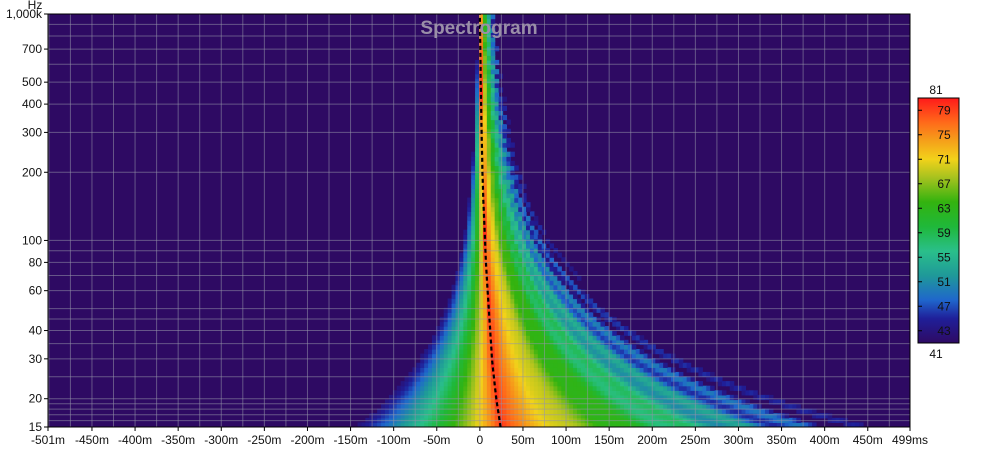 The width and height of the screenshot is (993, 449). What do you see at coordinates (910, 440) in the screenshot?
I see `x-tick-label: 499ms` at bounding box center [910, 440].